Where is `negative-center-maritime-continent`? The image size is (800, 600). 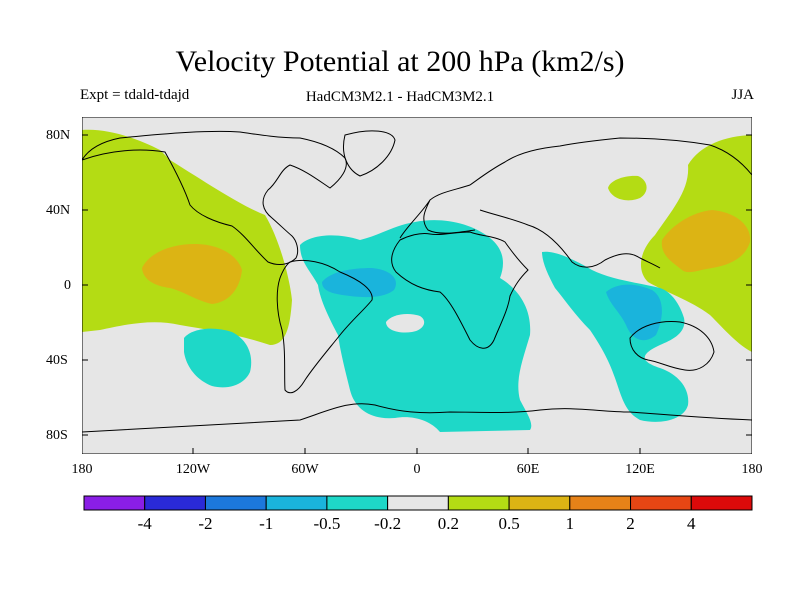
negative-center-maritime-continent is located at coordinates (634, 312).